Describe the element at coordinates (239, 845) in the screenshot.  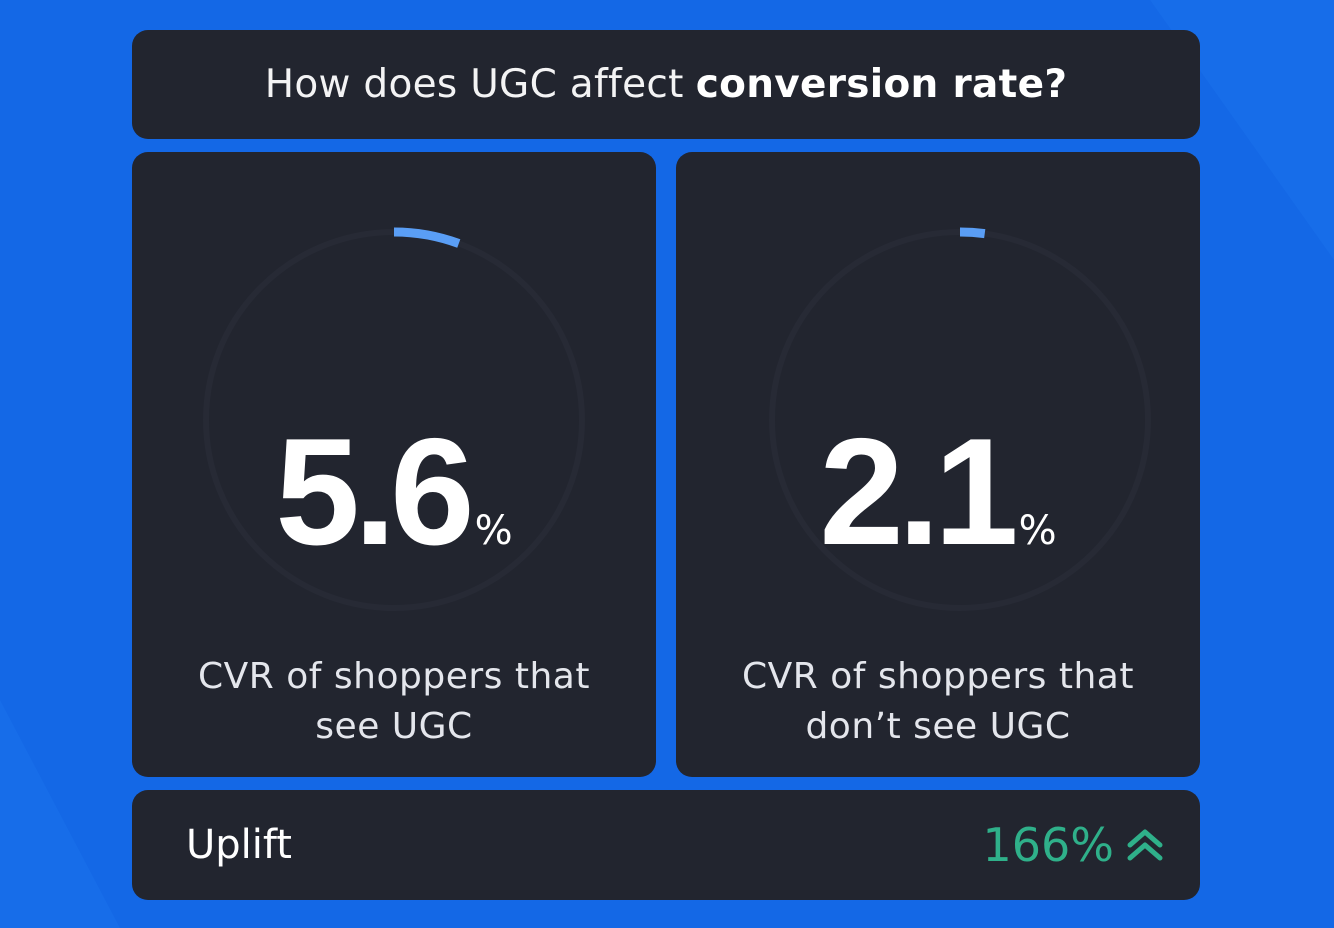
I see `uplift-label: Uplift` at that location.